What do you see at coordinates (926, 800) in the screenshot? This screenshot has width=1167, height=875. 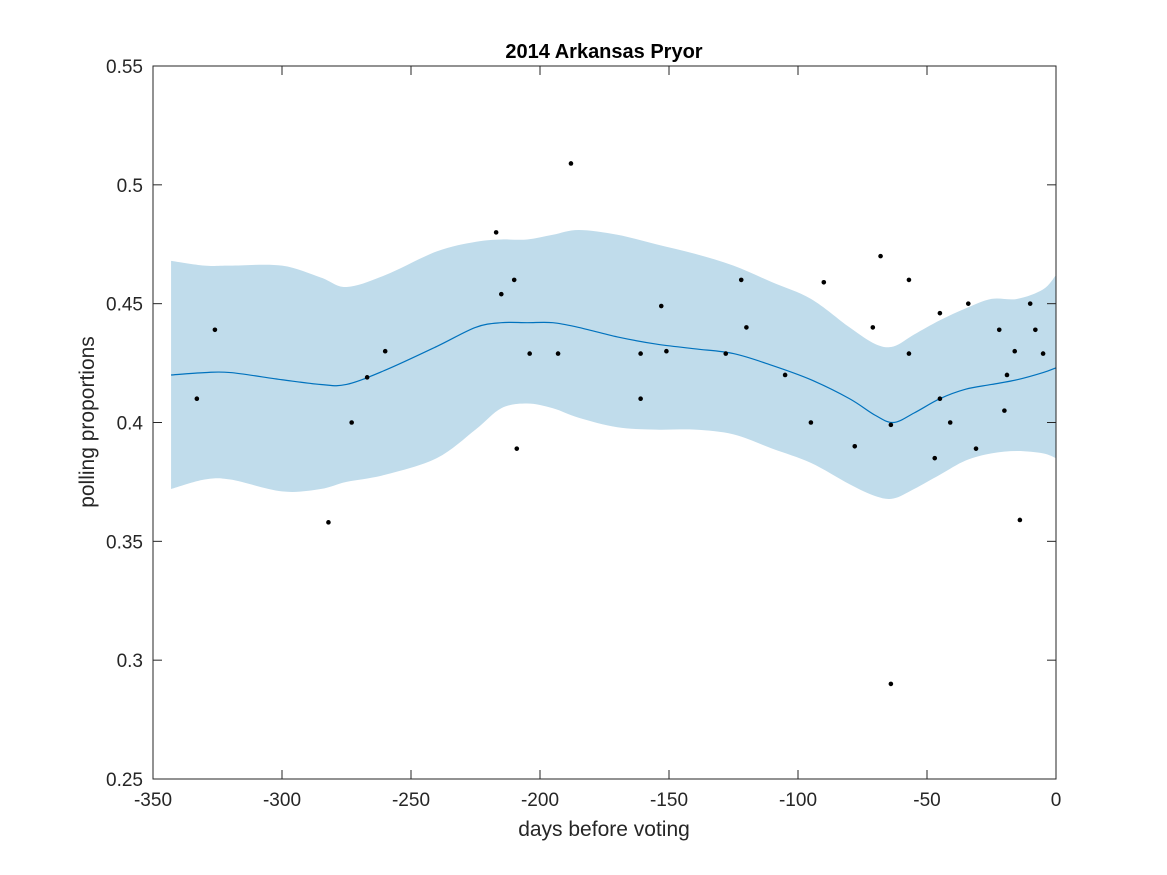 I see `x-tick-label: -50` at bounding box center [926, 800].